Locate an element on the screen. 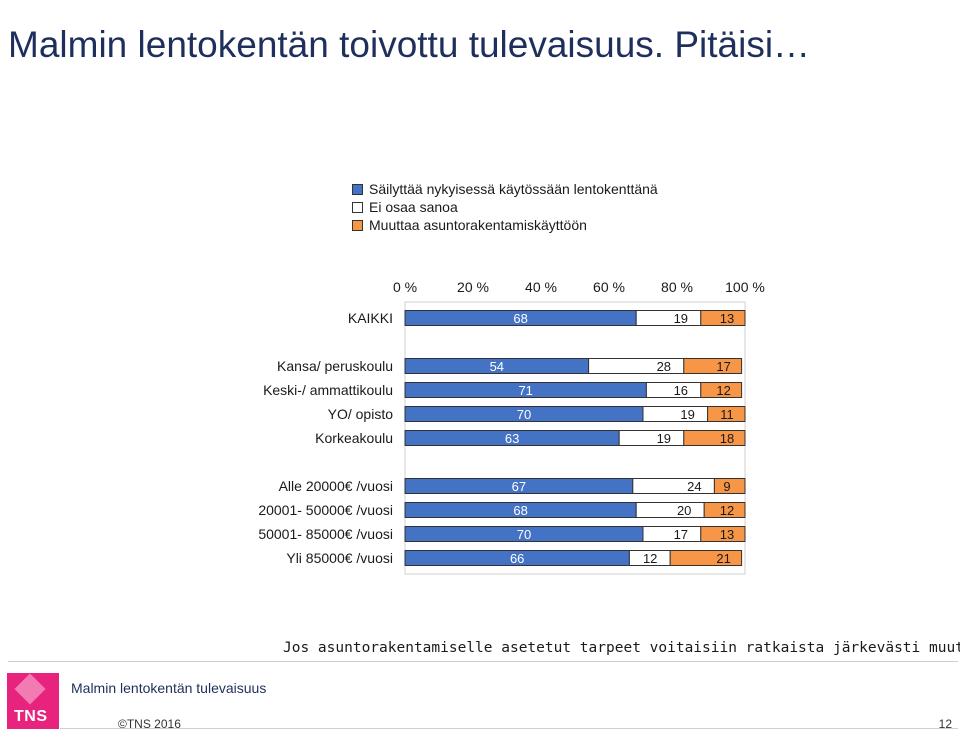  footer-divider-top is located at coordinates (483, 661).